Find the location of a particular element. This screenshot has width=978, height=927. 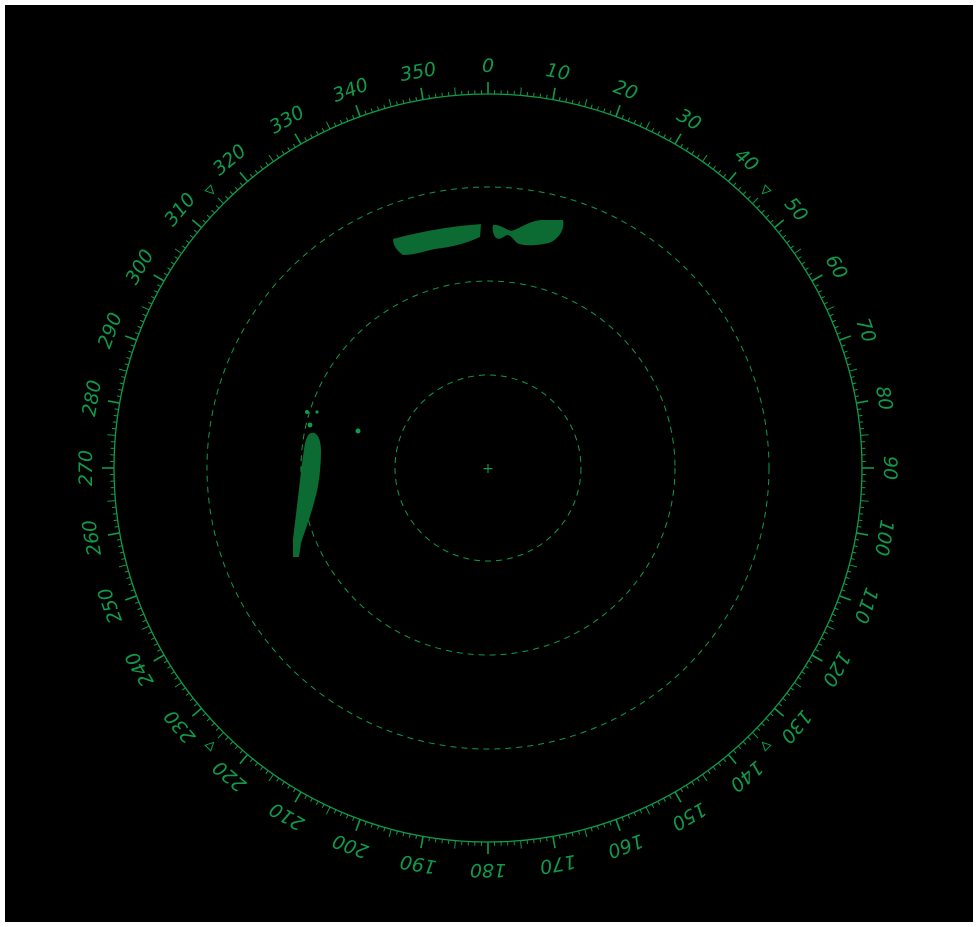

echo-small-blip is located at coordinates (358, 431).